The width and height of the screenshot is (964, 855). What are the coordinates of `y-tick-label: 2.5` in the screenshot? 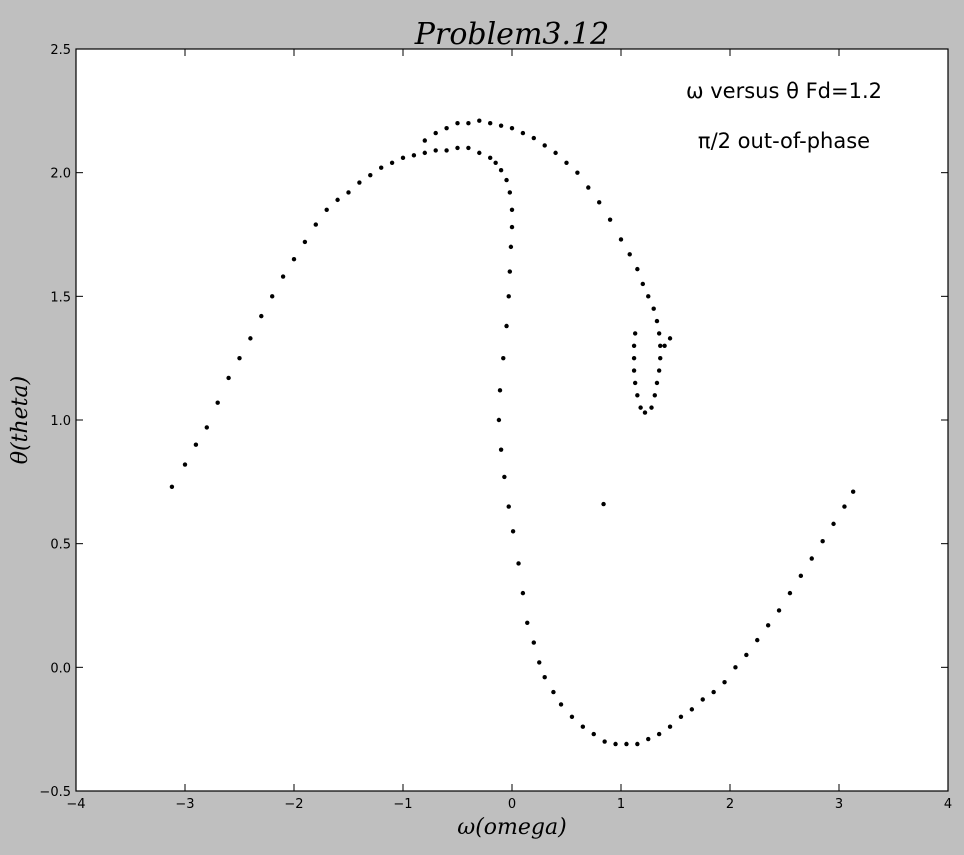 It's located at (60, 50).